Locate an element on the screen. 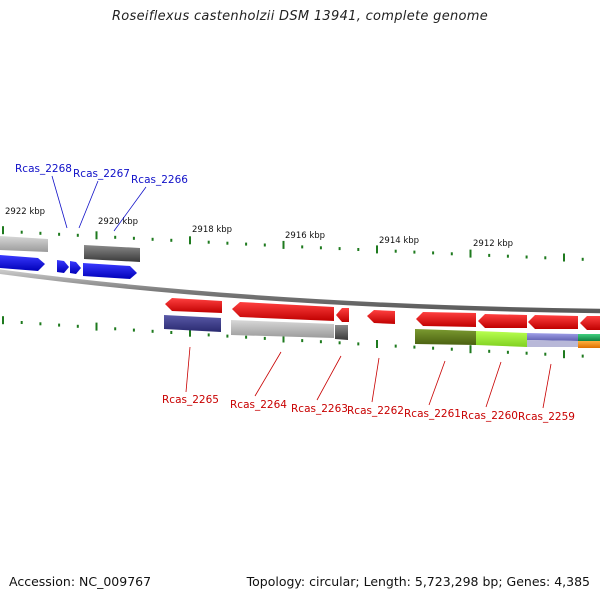  kbp-label: 2922 kbp is located at coordinates (25, 212).